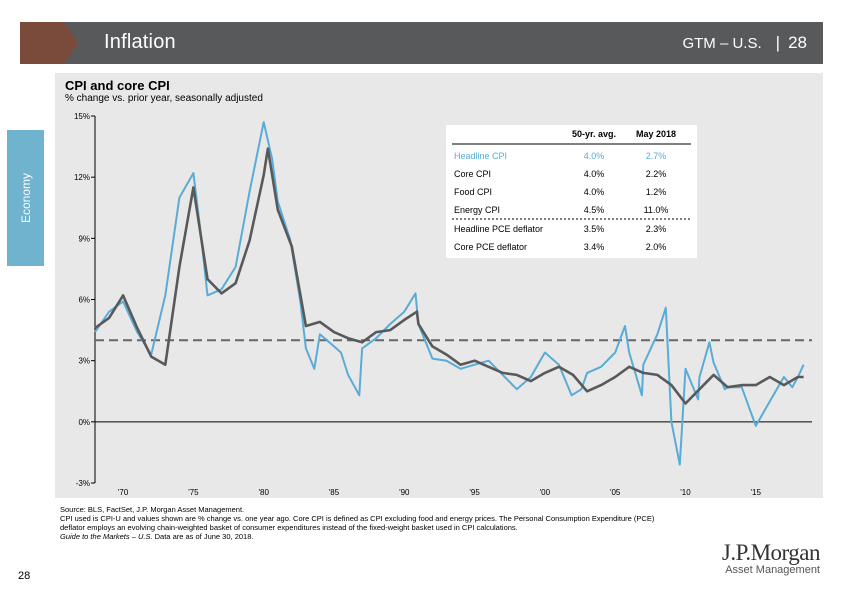  What do you see at coordinates (477, 210) in the screenshot?
I see `table-cell-label: Energy CPI` at bounding box center [477, 210].